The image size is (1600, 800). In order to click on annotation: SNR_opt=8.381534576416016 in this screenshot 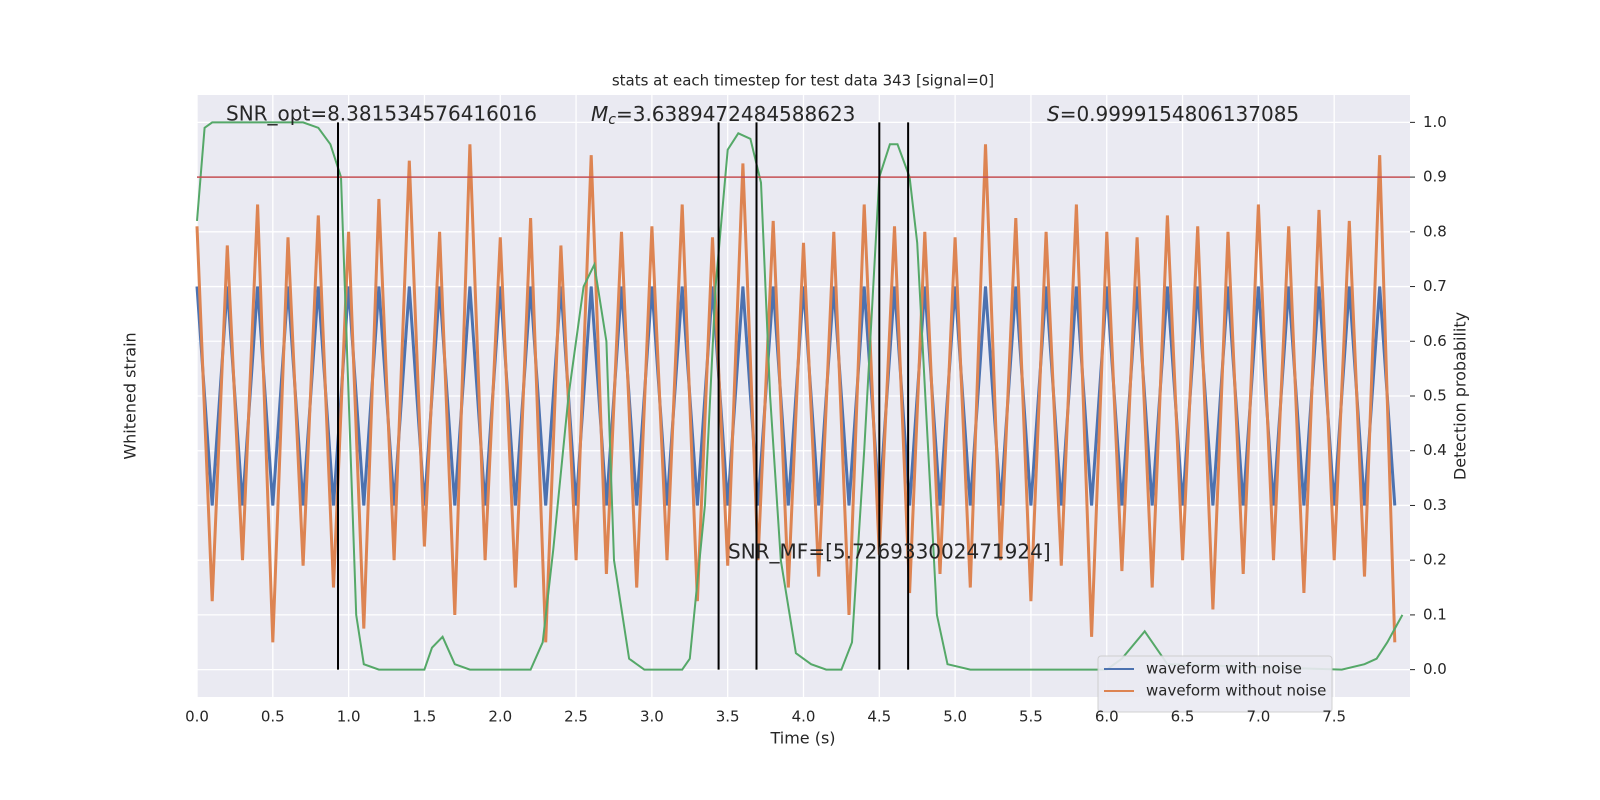, I will do `click(381, 114)`.